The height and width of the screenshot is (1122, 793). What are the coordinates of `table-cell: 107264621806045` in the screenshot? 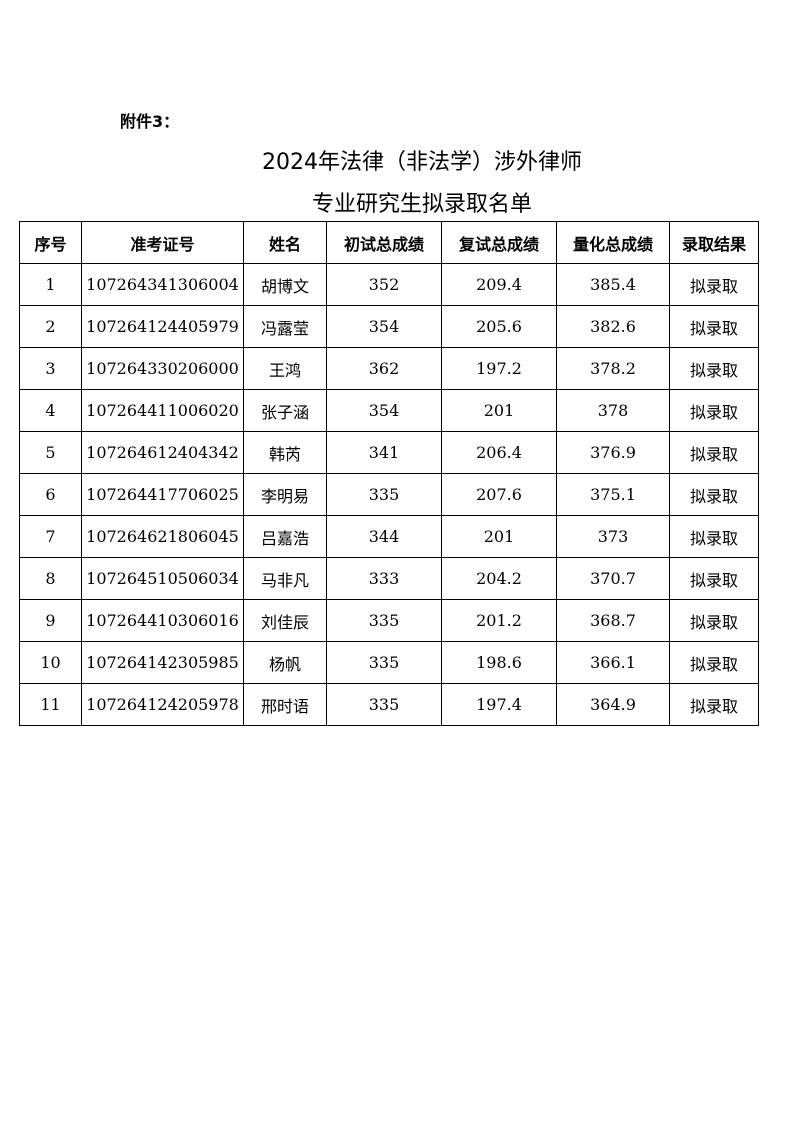 It's located at (162, 536).